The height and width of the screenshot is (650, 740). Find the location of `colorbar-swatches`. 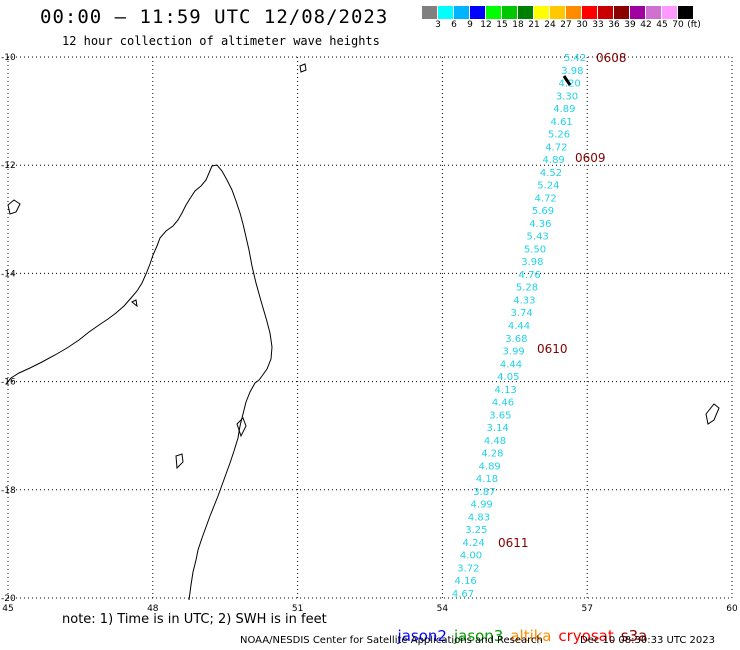

colorbar-swatches is located at coordinates (581, 12).